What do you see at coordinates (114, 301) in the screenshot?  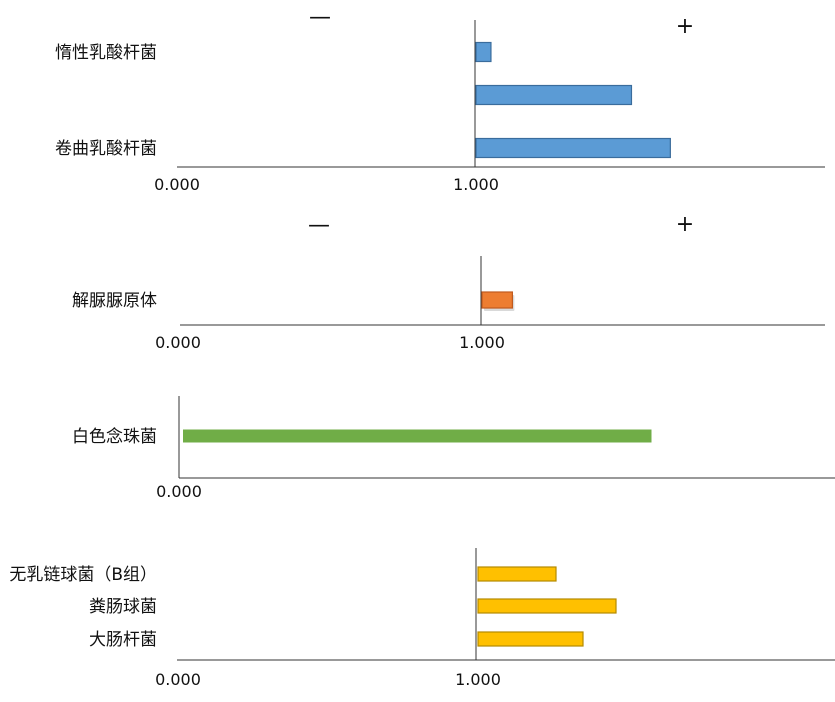 I see `category-label: 解脲脲原体` at bounding box center [114, 301].